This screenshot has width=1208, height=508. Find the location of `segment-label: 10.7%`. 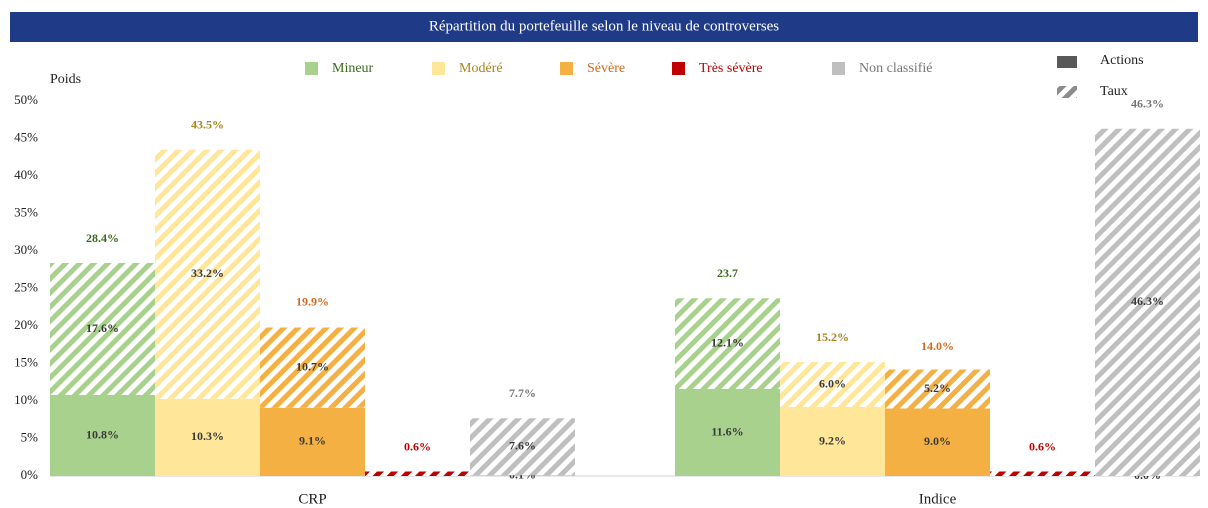

segment-label: 10.7% is located at coordinates (312, 366).